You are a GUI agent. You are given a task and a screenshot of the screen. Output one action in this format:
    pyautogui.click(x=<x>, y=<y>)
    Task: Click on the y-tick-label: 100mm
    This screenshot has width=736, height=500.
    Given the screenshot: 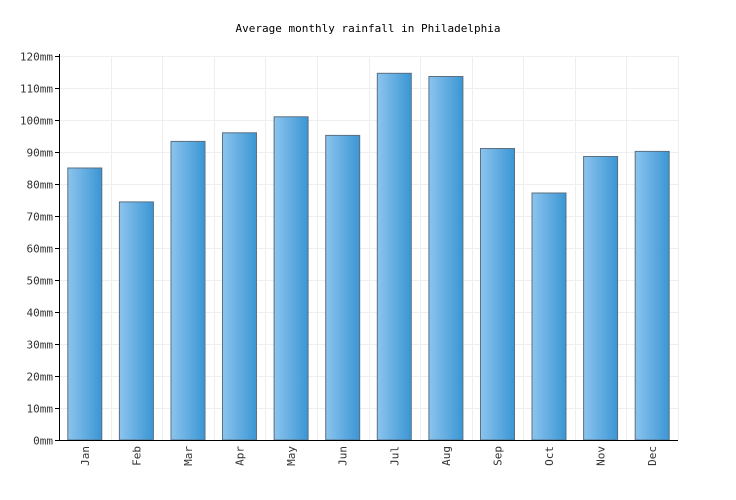 What is the action you would take?
    pyautogui.click(x=36, y=121)
    